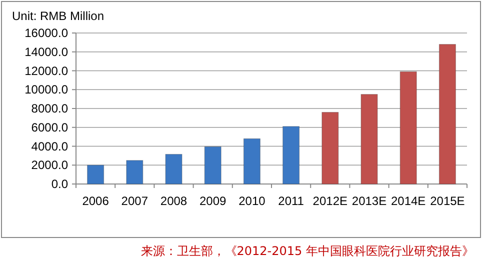  I want to click on x-tick-label: 2009, so click(213, 201).